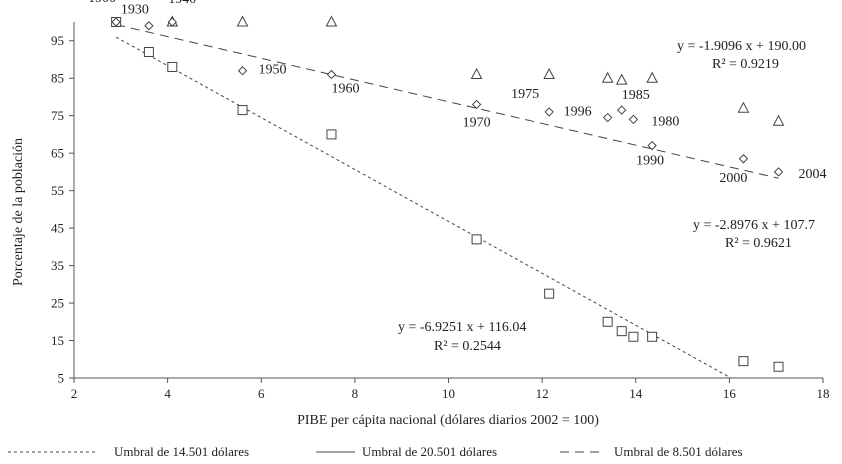  Describe the element at coordinates (61, 378) in the screenshot. I see `y-tick-label: 5` at that location.